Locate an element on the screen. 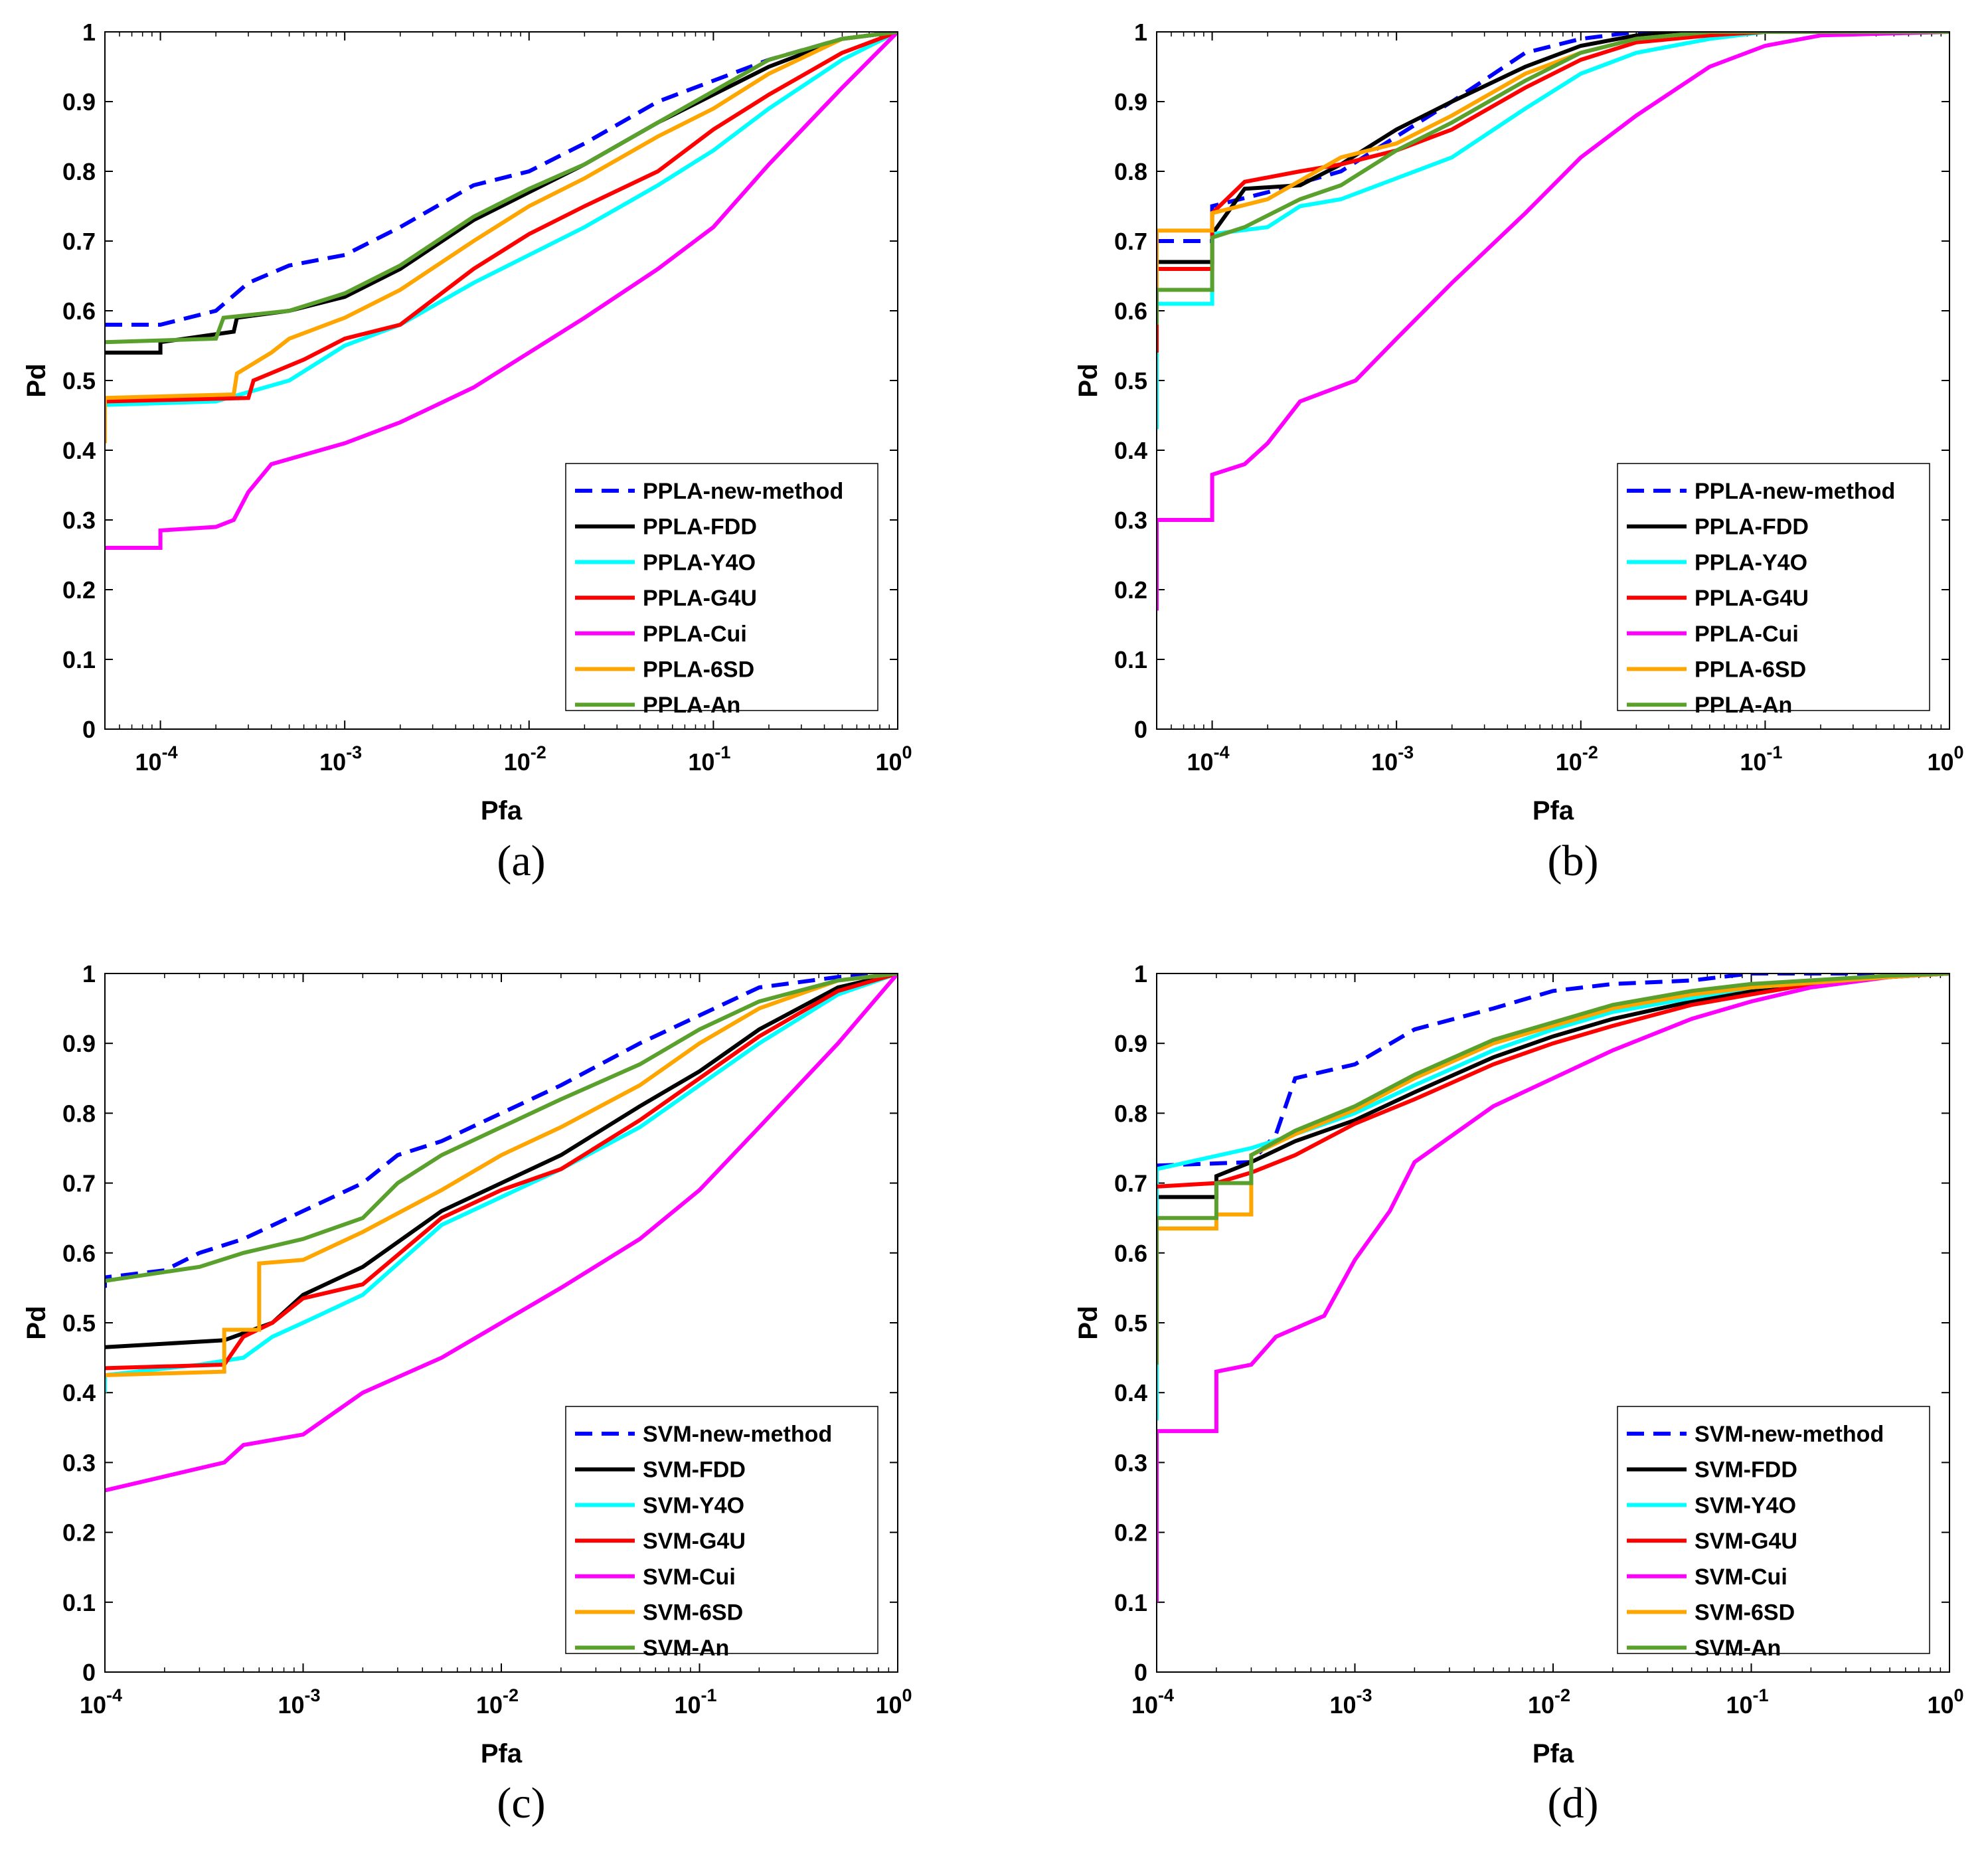 This screenshot has height=1858, width=1988. series-line-ppla-an is located at coordinates (1553, 178).